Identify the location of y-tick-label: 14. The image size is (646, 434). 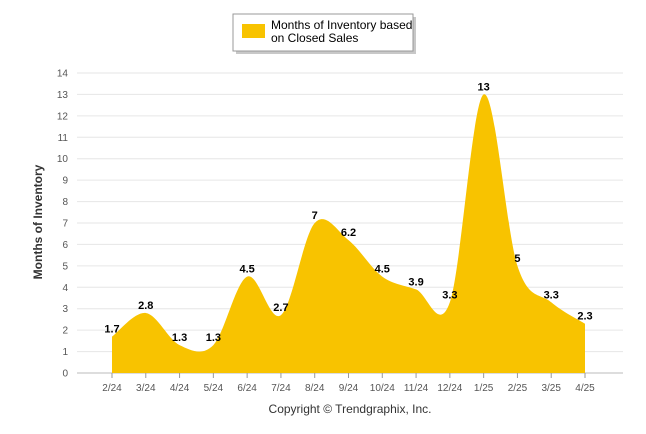
(63, 74).